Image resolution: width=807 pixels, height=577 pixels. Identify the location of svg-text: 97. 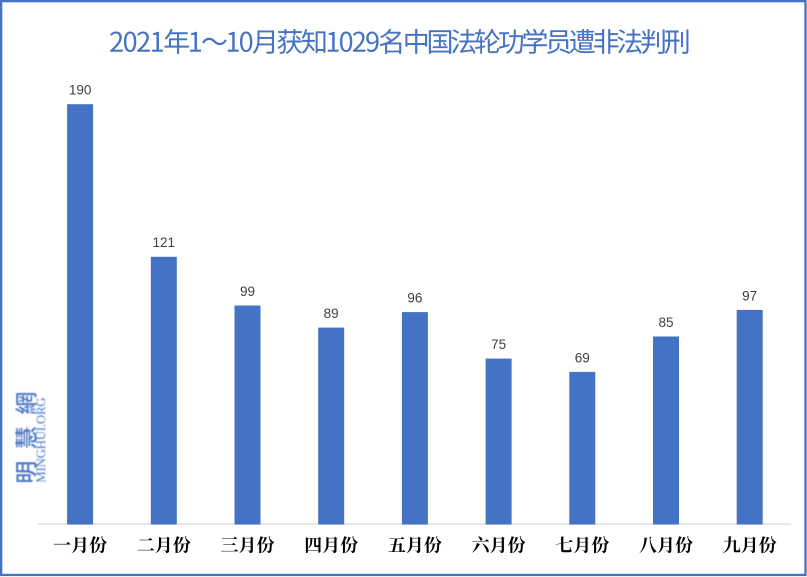
(749, 295).